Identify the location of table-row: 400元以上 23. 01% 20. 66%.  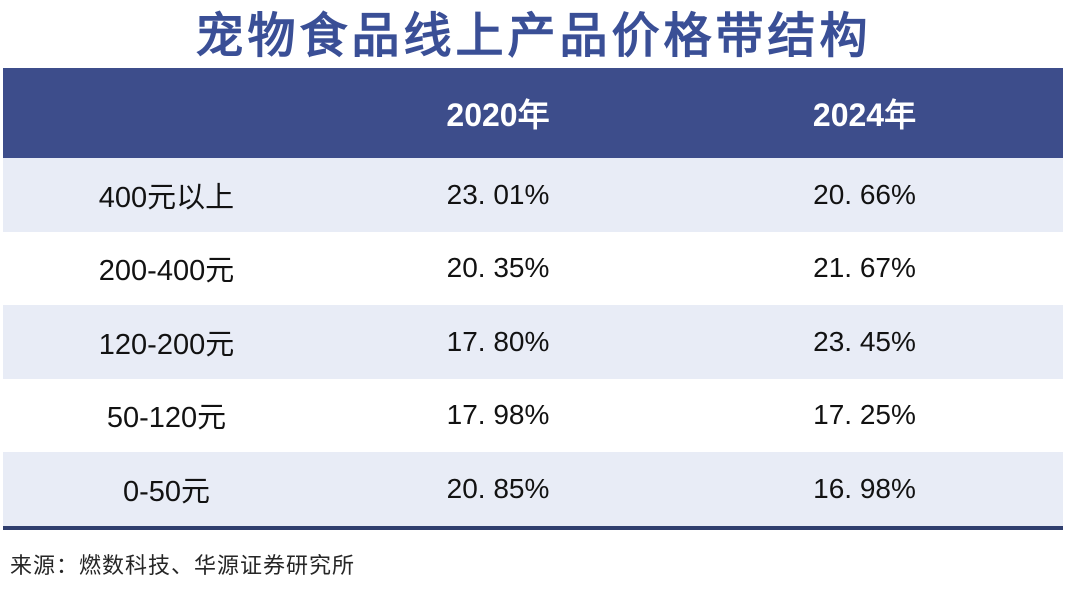
(533, 195).